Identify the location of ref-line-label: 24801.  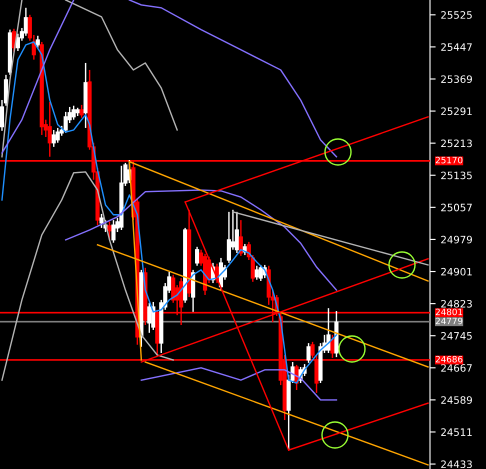
(449, 312).